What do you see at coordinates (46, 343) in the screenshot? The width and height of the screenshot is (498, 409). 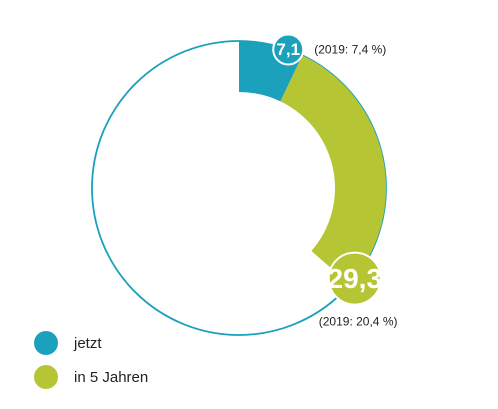 I see `legend-swatch-jetzt` at bounding box center [46, 343].